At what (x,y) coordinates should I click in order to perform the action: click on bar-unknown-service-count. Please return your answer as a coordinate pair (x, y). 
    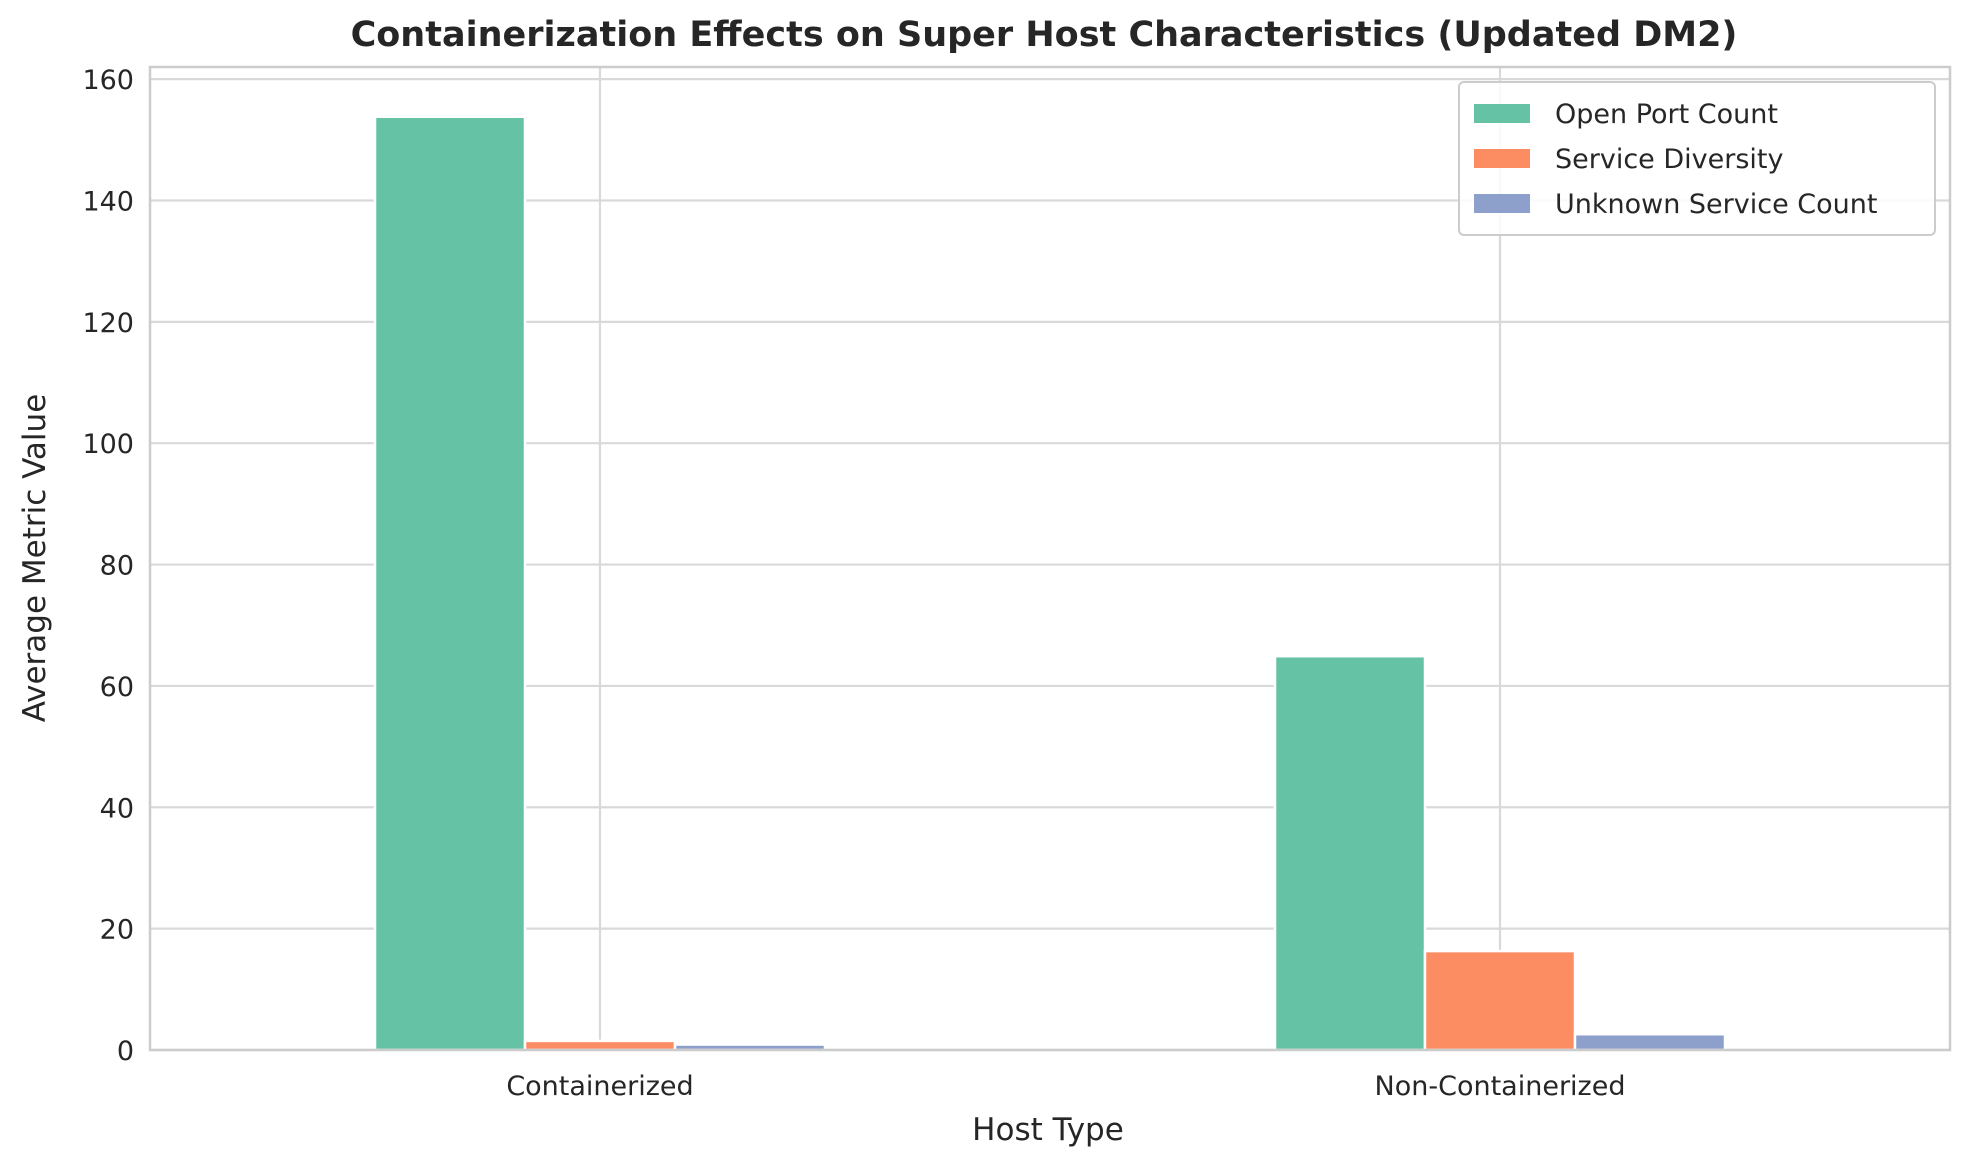
    Looking at the image, I should click on (1650, 1042).